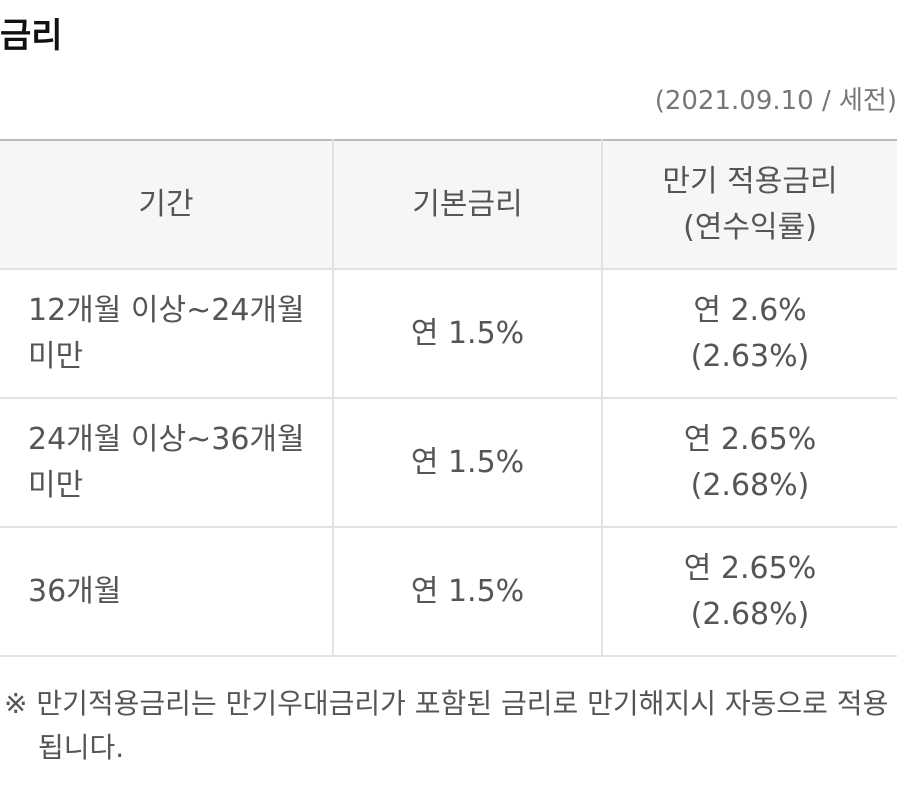  I want to click on title: 금리, so click(31, 36).